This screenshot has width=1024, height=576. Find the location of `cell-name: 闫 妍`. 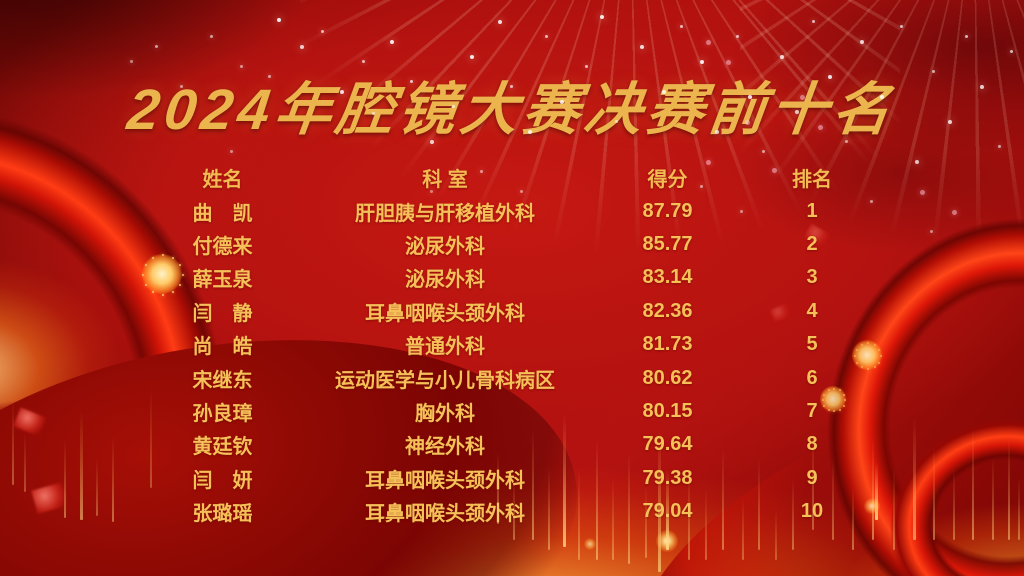

cell-name: 闫 妍 is located at coordinates (222, 480).